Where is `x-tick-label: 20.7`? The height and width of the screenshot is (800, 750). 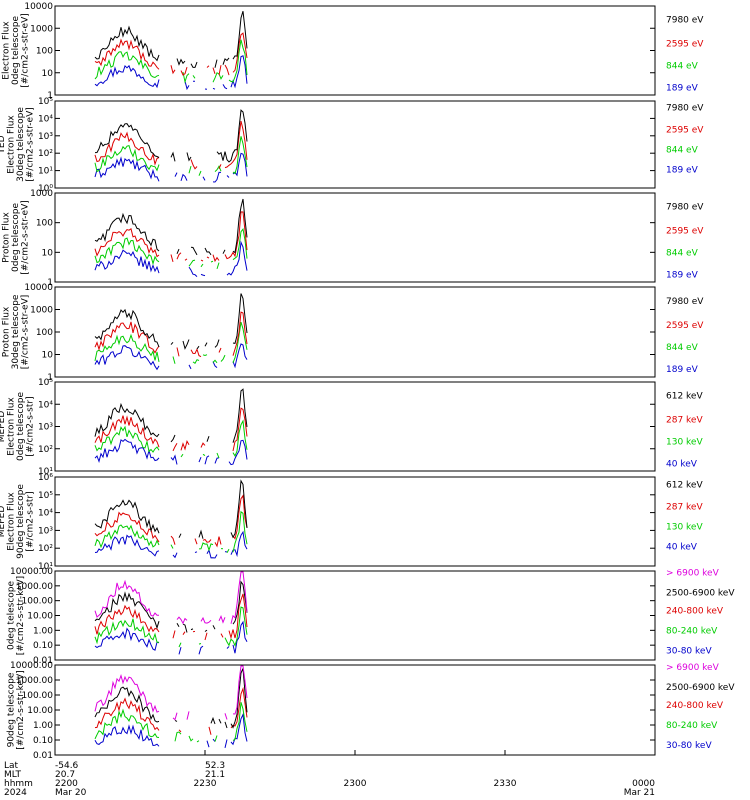 x-tick-label: 20.7 is located at coordinates (65, 775).